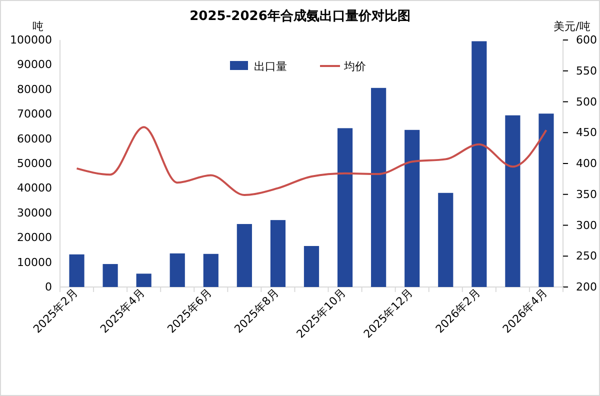 The height and width of the screenshot is (396, 600). What do you see at coordinates (300, 16) in the screenshot?
I see `chart-title: 2025-2026年合成氨出口量价对比图` at bounding box center [300, 16].